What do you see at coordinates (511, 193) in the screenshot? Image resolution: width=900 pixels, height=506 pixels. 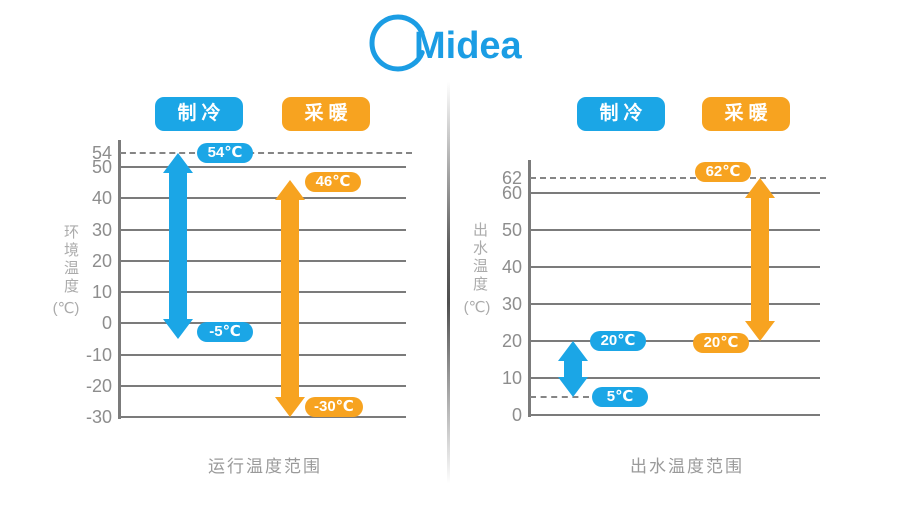 I see `y-tick-label: 60` at bounding box center [511, 193].